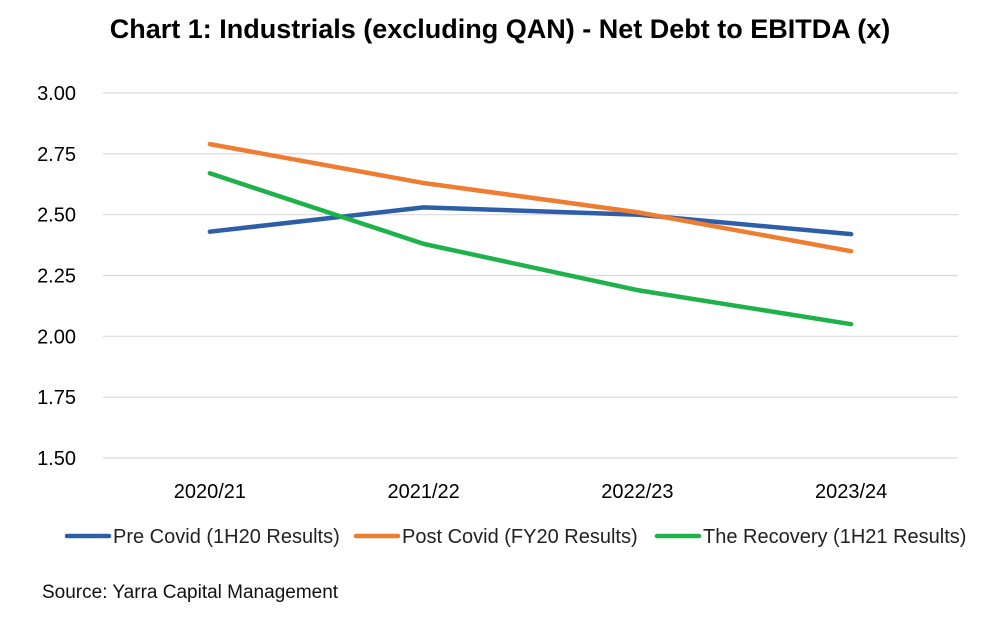 The image size is (1000, 625). Describe the element at coordinates (423, 492) in the screenshot. I see `x-tick-label: 2021/22` at that location.